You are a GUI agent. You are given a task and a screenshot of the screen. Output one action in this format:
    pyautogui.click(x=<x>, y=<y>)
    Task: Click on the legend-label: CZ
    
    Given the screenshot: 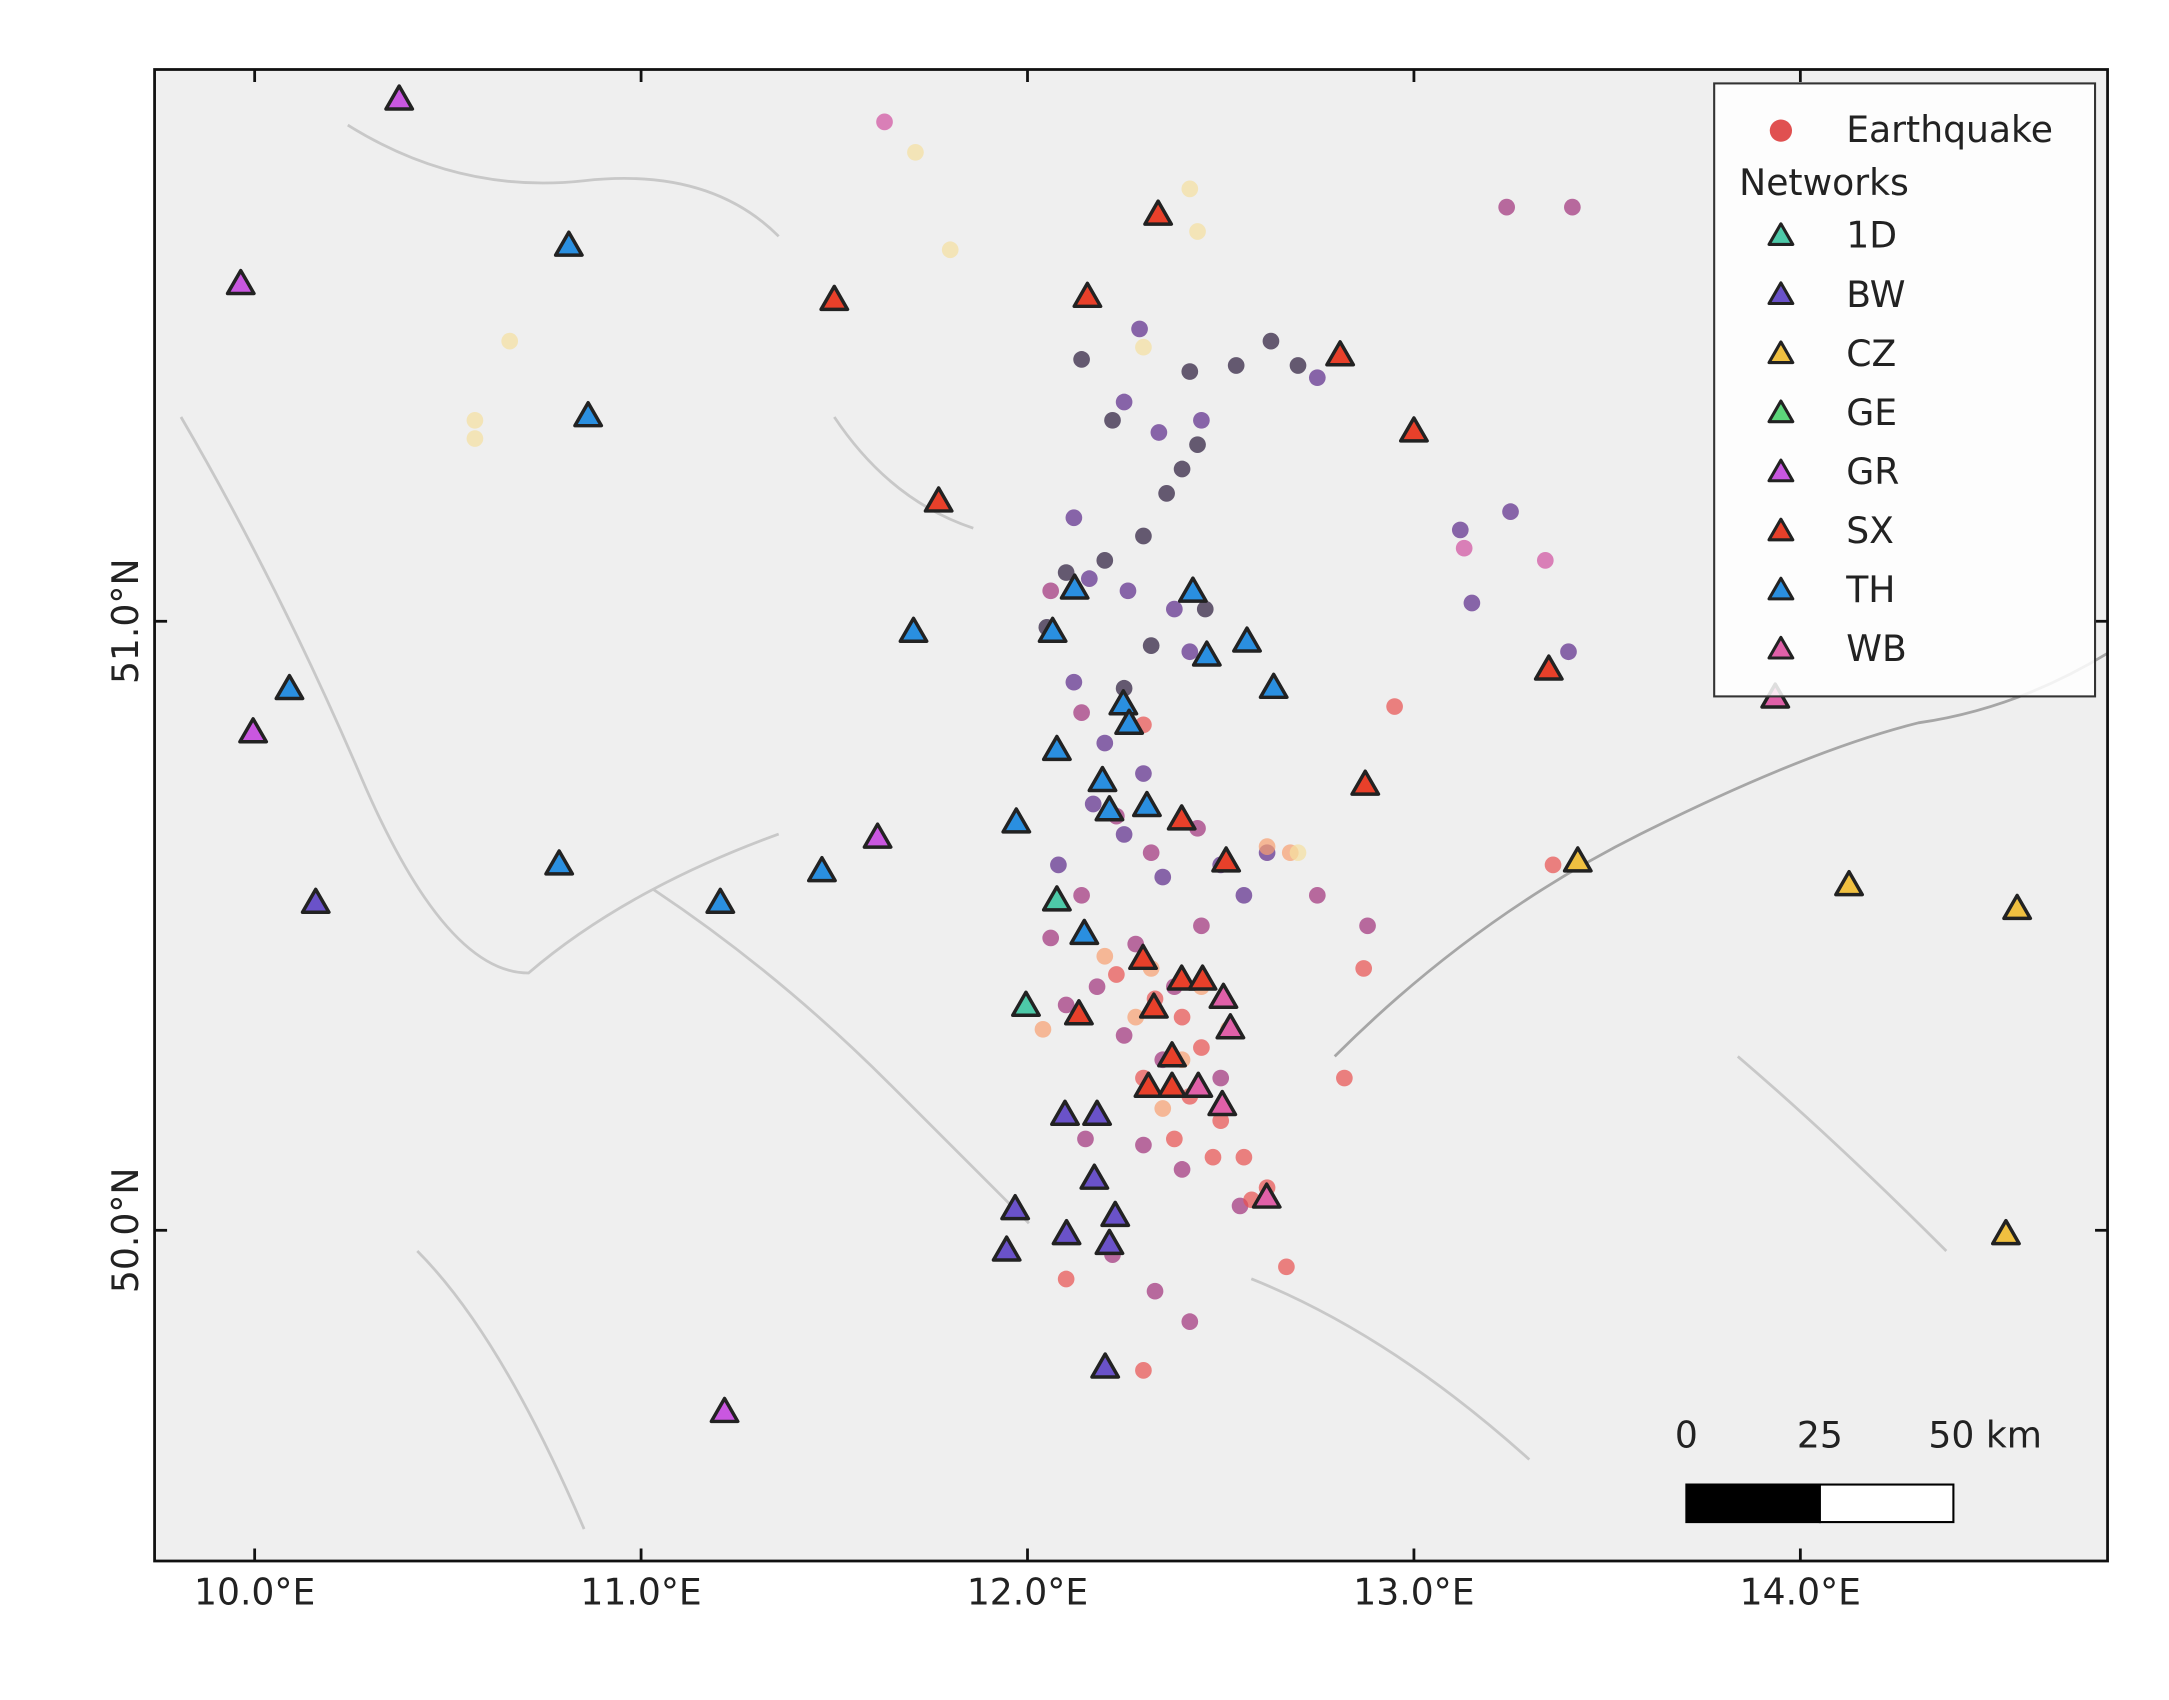 What is the action you would take?
    pyautogui.click(x=1871, y=353)
    